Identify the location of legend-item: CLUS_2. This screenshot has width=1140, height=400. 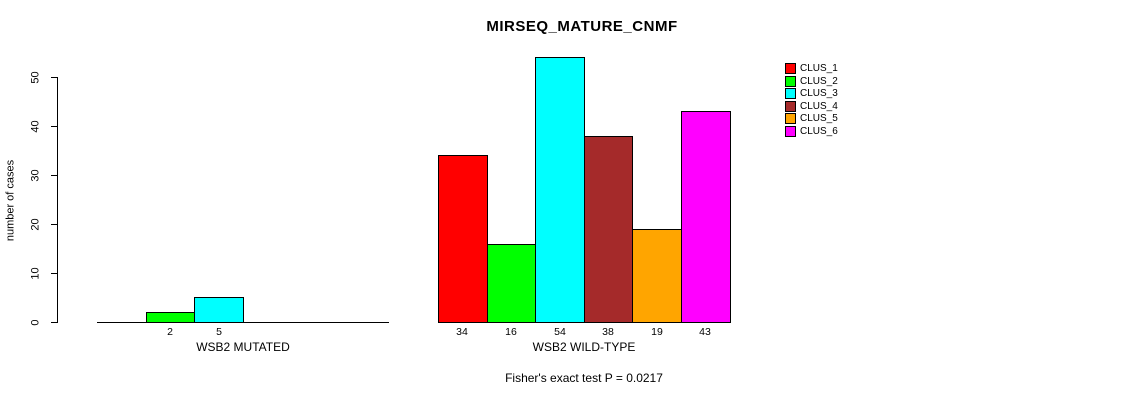
(811, 81).